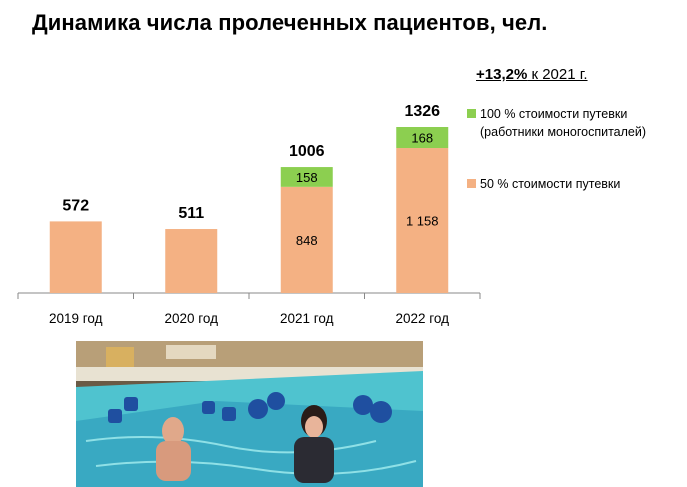 The width and height of the screenshot is (687, 487). Describe the element at coordinates (471, 183) in the screenshot. I see `legend-swatch-half-cost` at that location.